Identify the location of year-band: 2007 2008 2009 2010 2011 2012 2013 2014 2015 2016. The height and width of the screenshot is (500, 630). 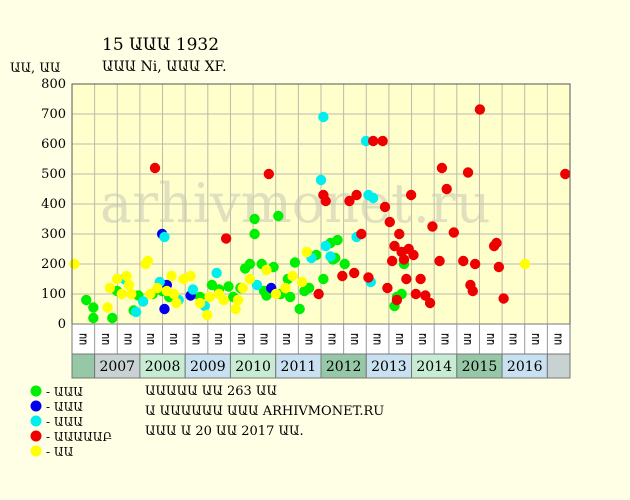
(321, 366).